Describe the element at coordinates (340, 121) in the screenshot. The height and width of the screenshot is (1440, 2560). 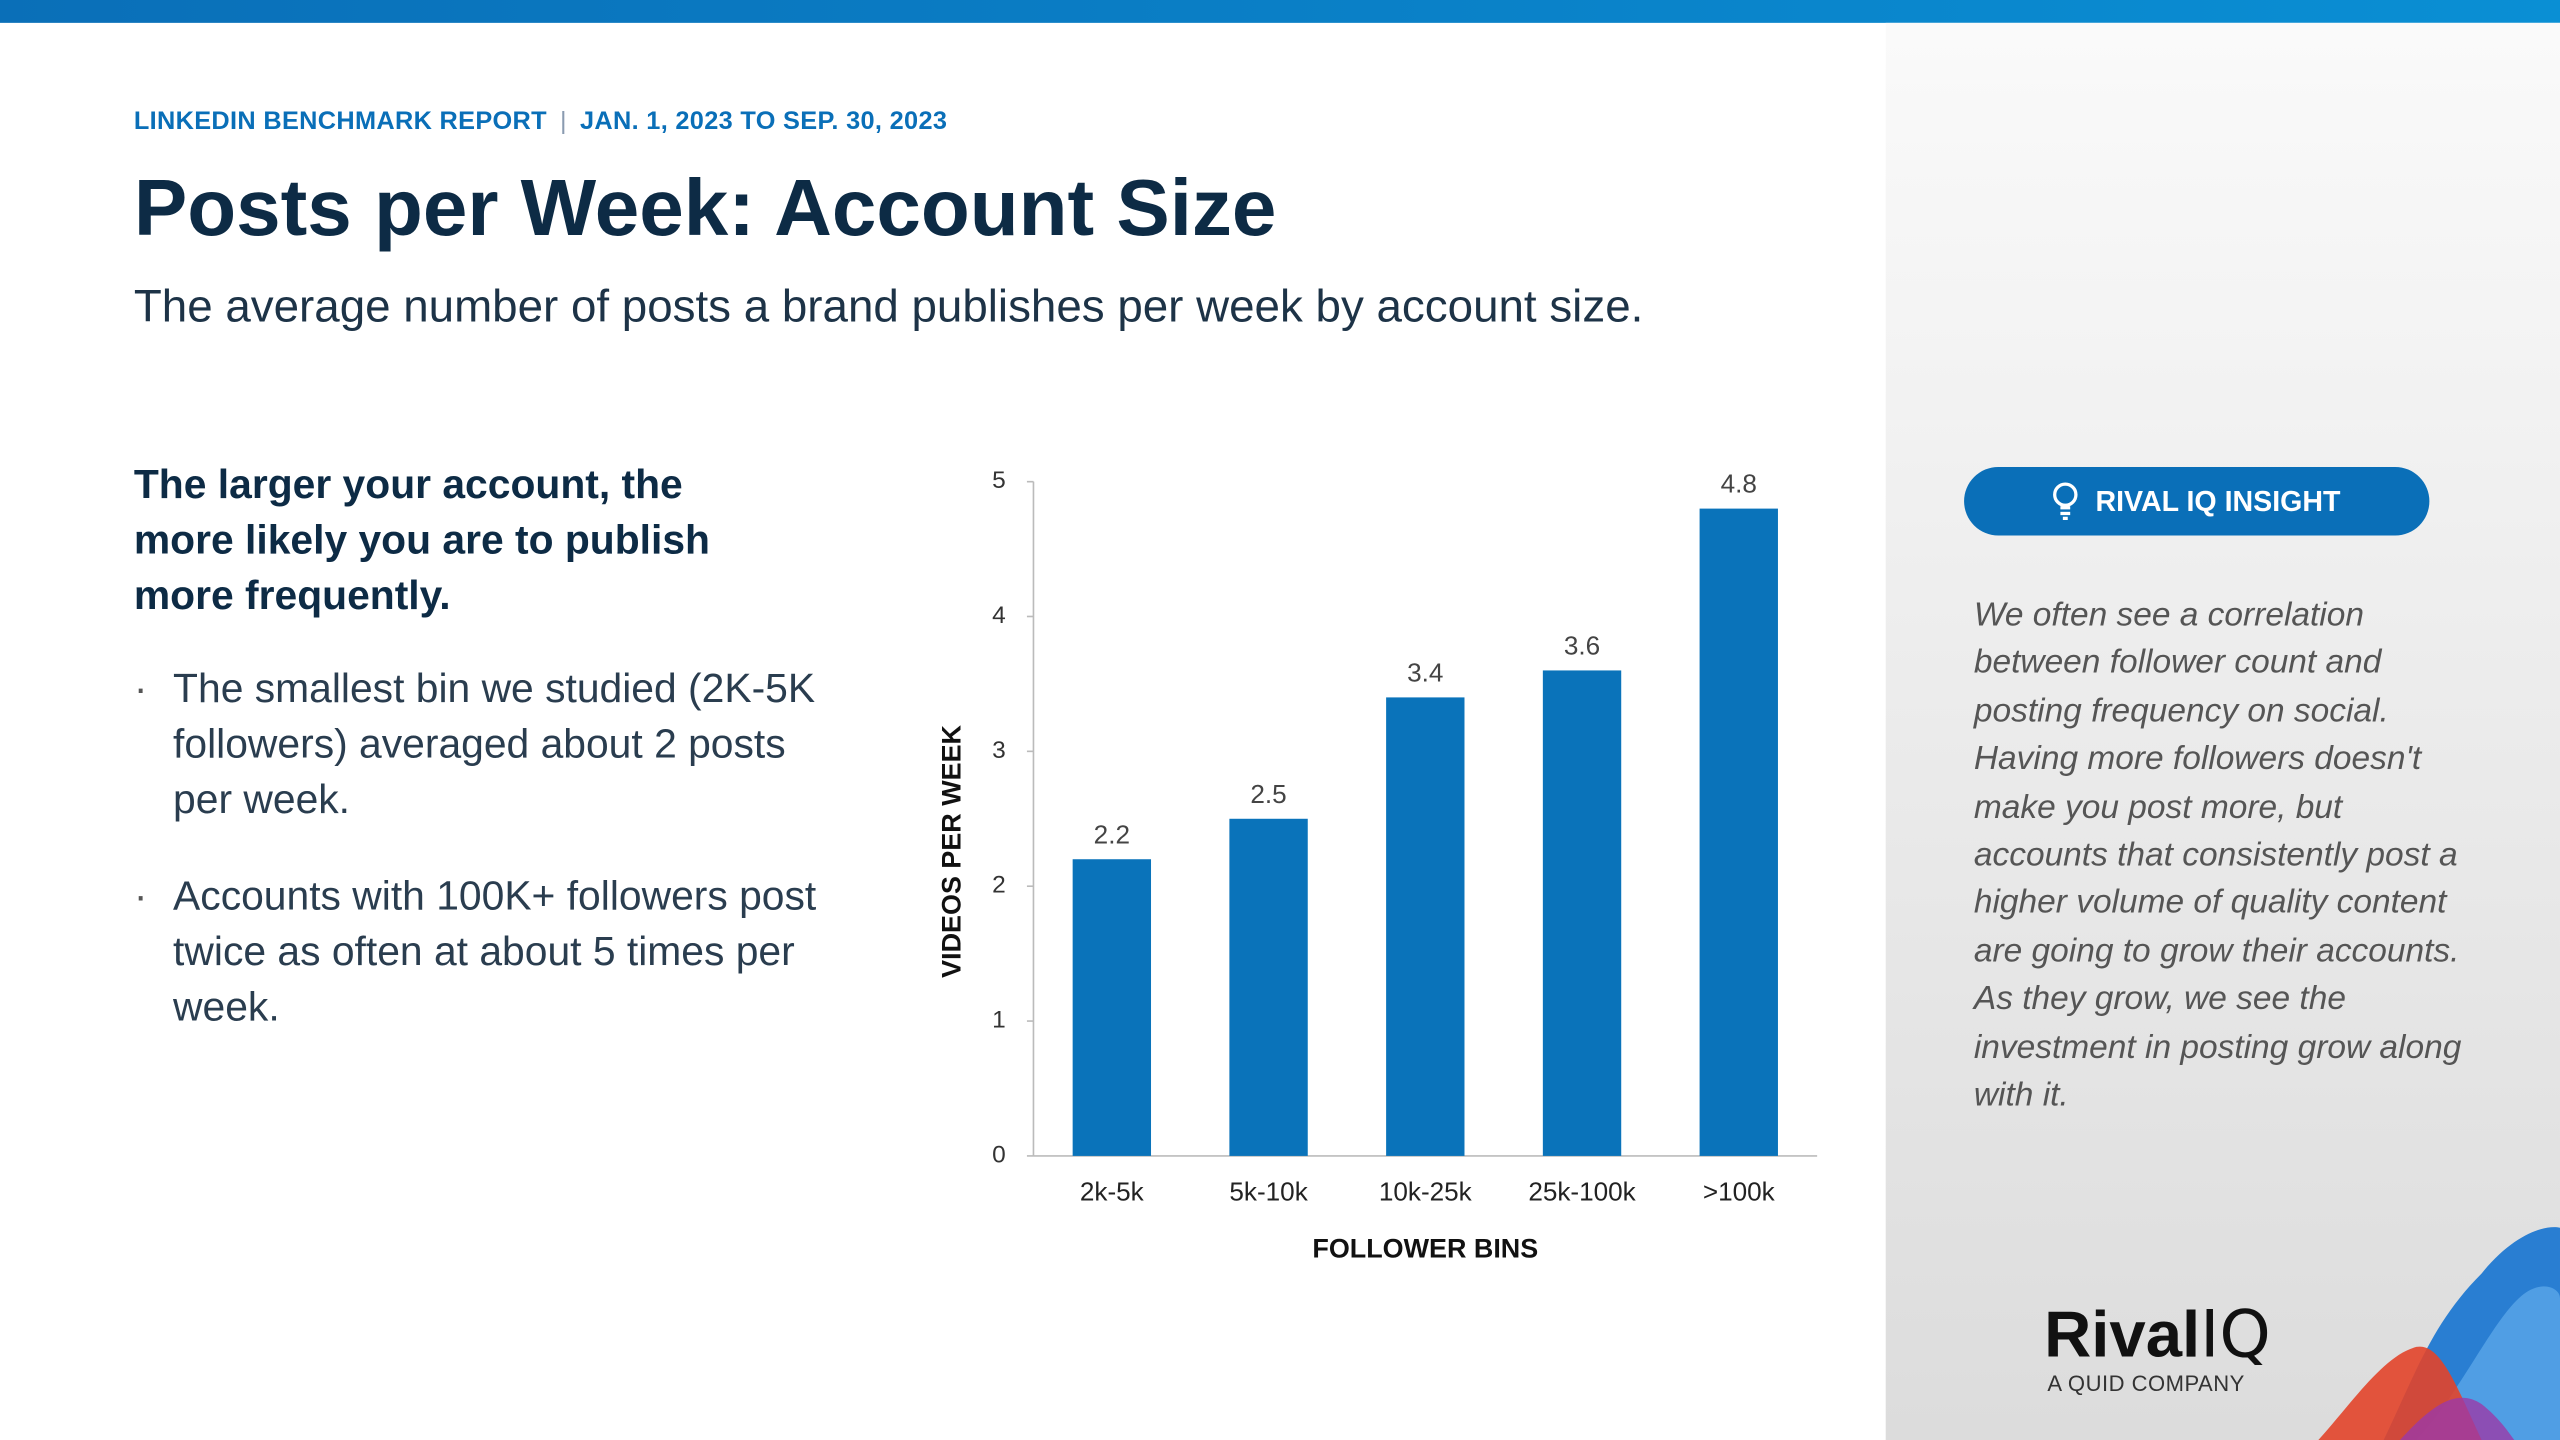
I see `report-name: LINKEDIN BENCHMARK REPORT` at that location.